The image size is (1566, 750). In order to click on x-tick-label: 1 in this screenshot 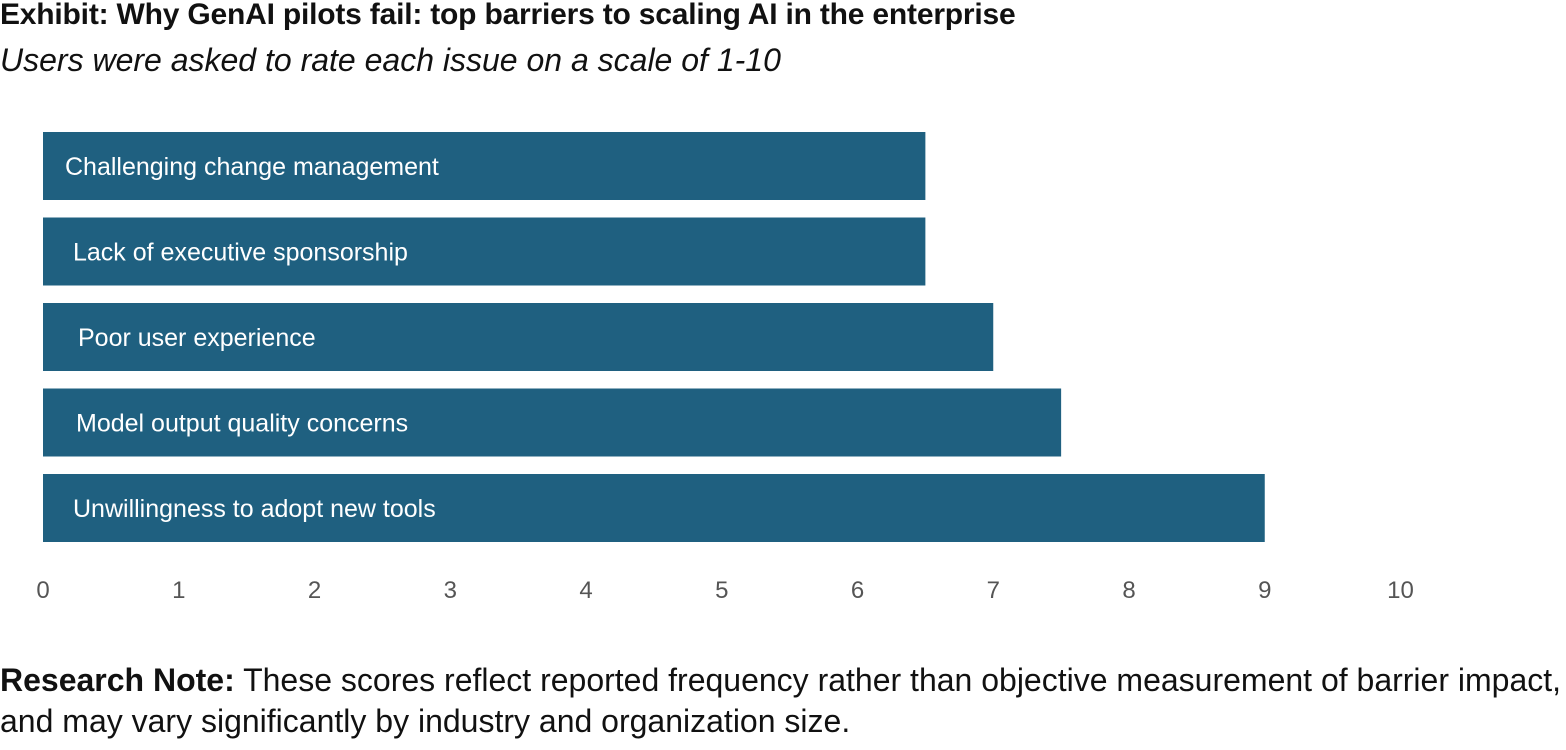, I will do `click(178, 590)`.